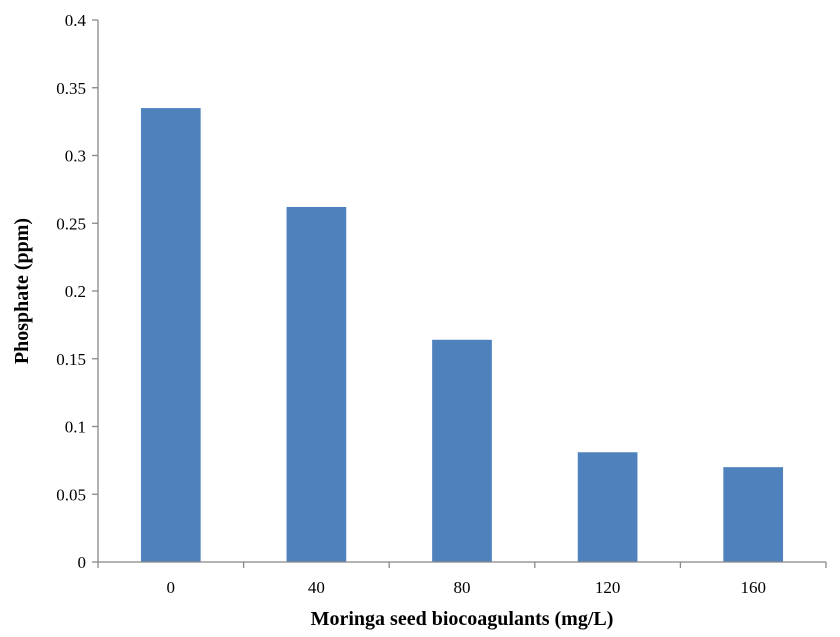  What do you see at coordinates (71, 88) in the screenshot?
I see `y-tick-label: 0.35` at bounding box center [71, 88].